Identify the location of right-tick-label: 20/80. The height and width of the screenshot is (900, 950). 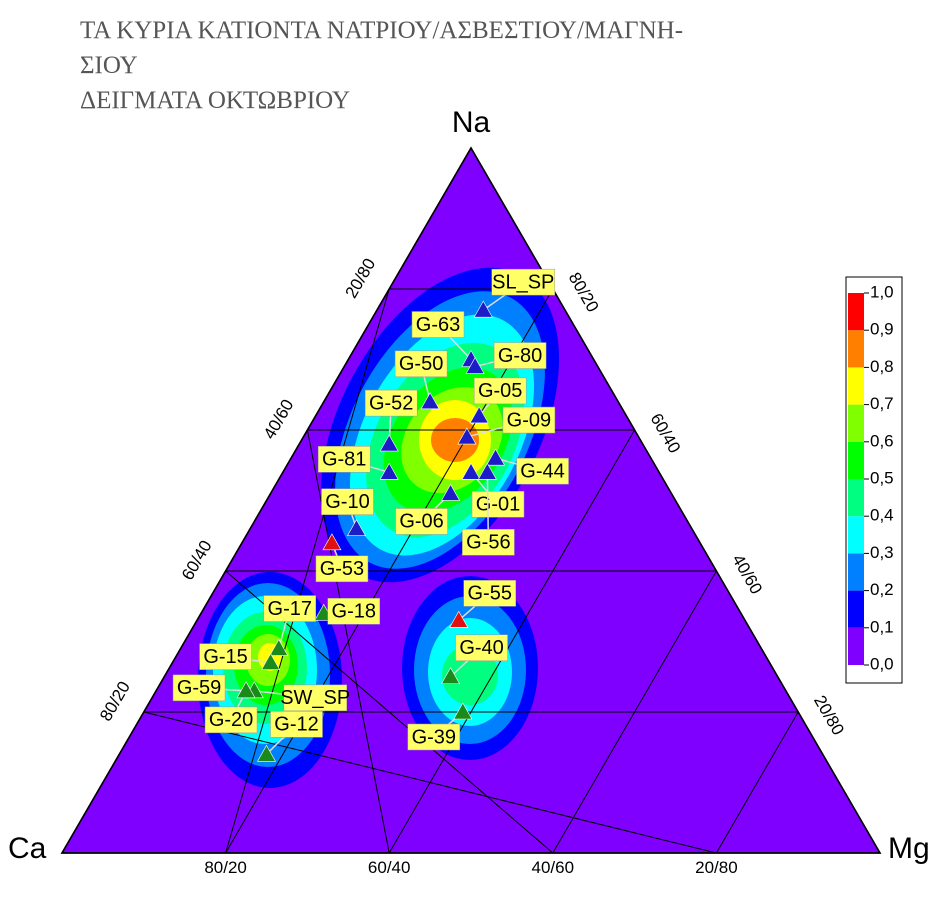
(829, 715).